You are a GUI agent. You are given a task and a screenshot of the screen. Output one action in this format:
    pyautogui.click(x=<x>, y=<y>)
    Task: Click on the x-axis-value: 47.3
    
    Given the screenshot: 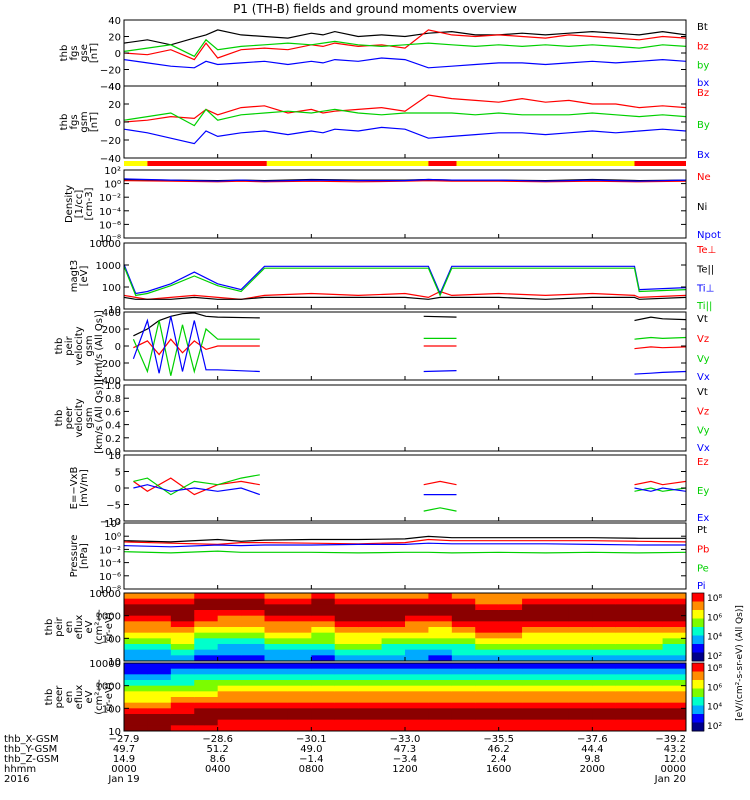 What is the action you would take?
    pyautogui.click(x=405, y=749)
    